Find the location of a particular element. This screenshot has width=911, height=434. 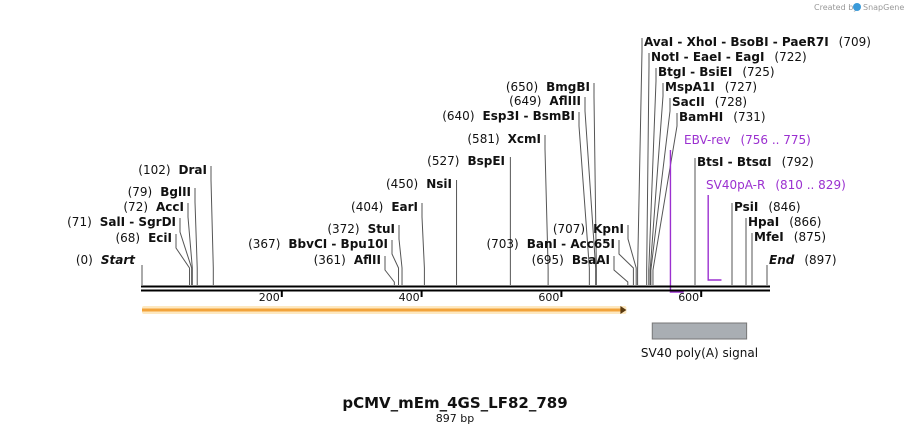

feature-box-sv40-poly-a-signal is located at coordinates (699, 331).